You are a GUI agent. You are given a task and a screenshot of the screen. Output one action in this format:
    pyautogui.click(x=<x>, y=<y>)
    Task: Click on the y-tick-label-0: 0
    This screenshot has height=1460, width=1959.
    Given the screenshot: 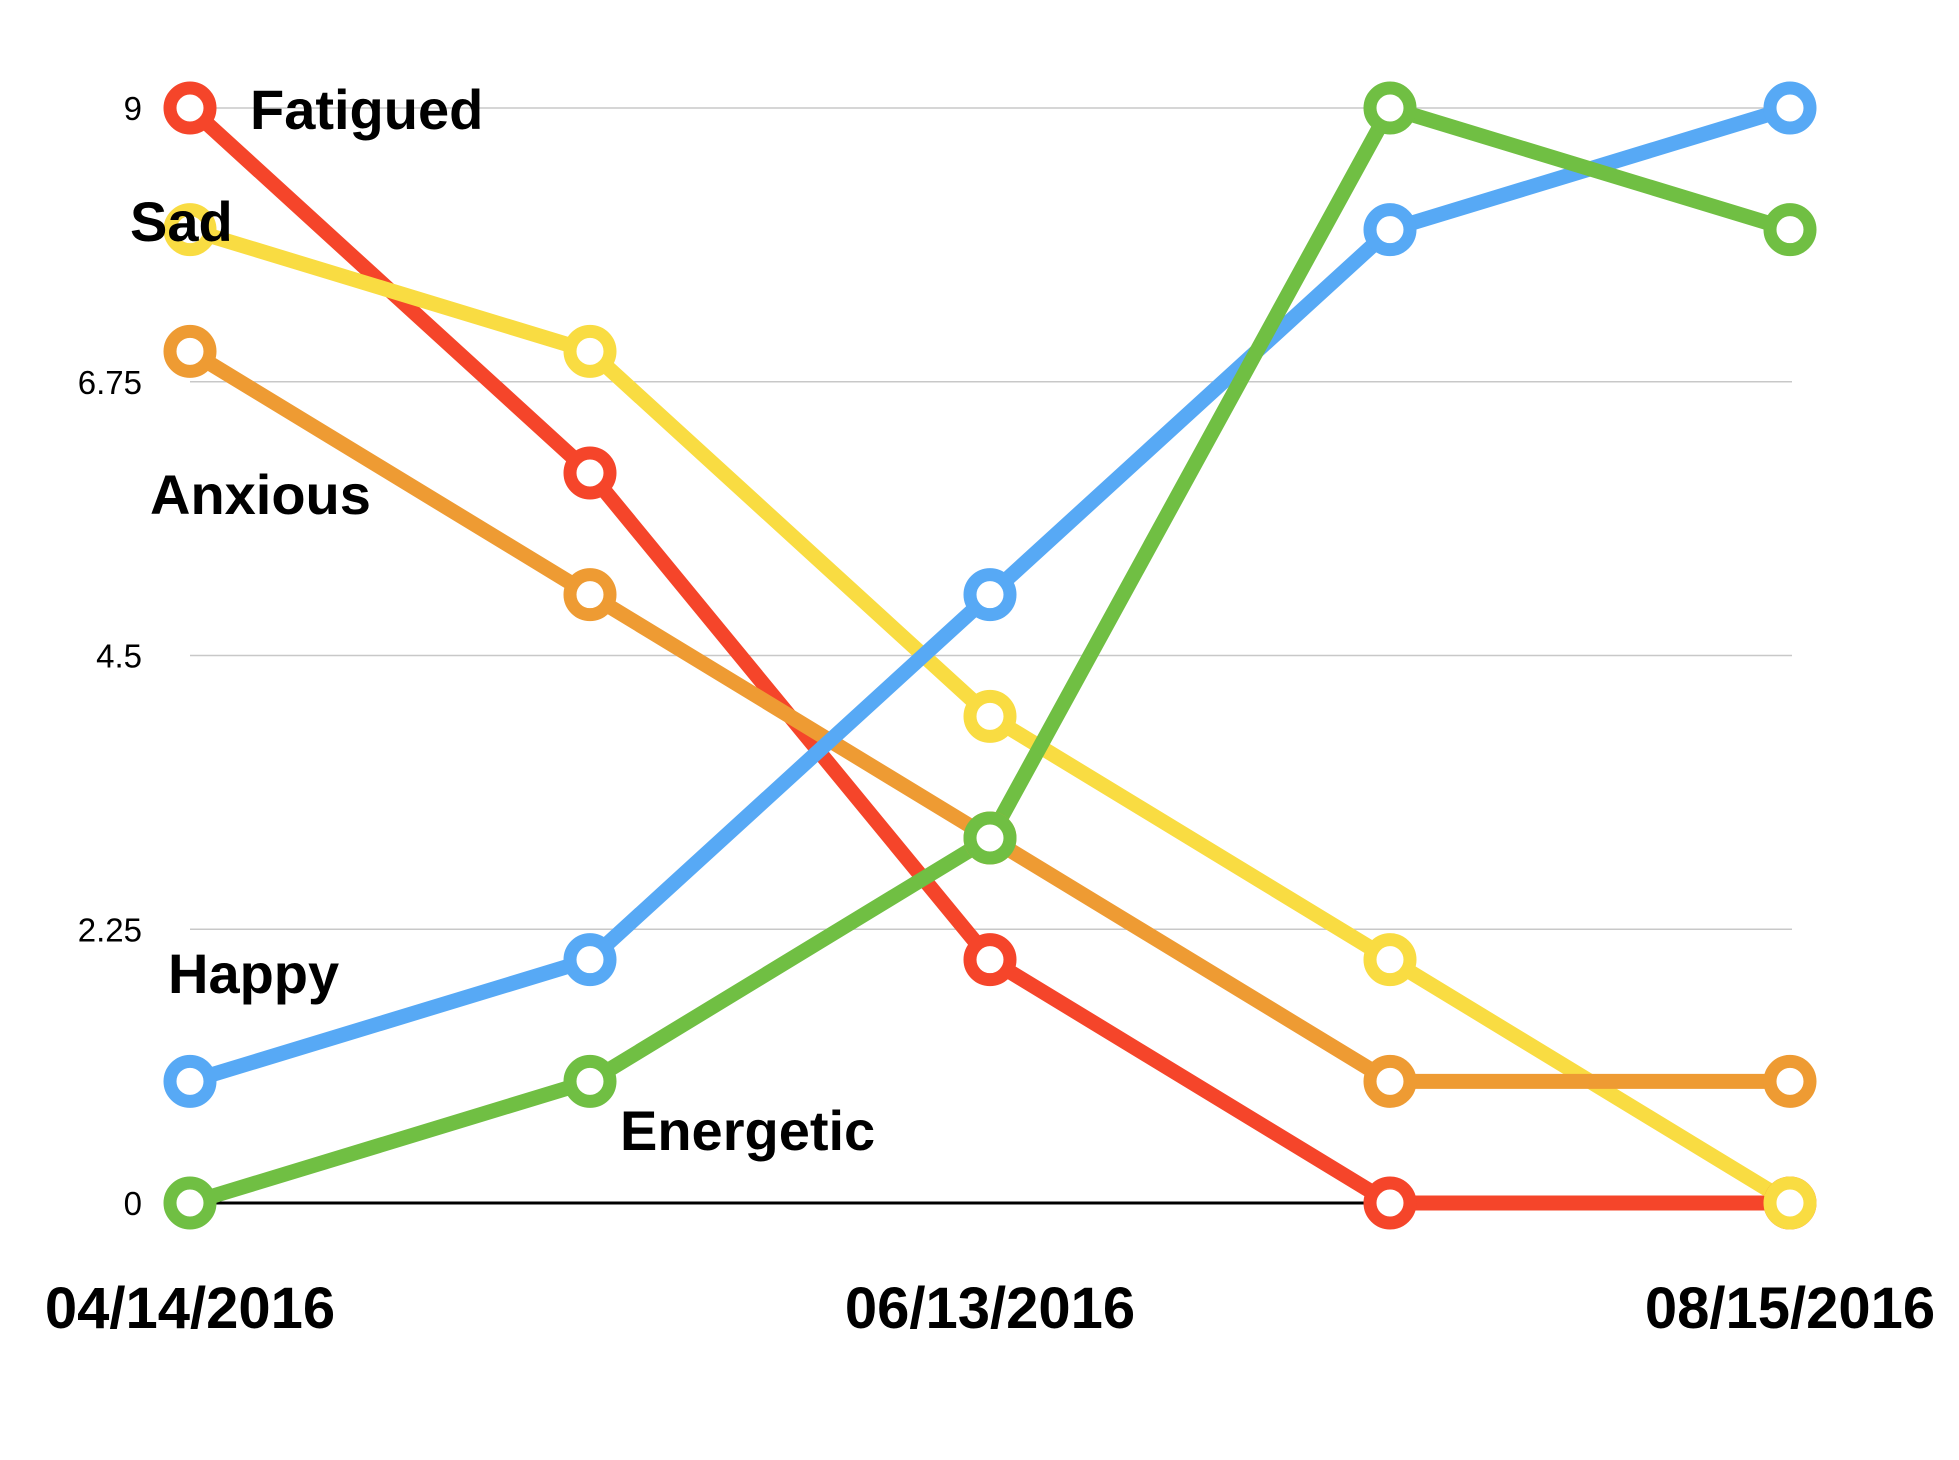 What is the action you would take?
    pyautogui.click(x=133, y=1203)
    